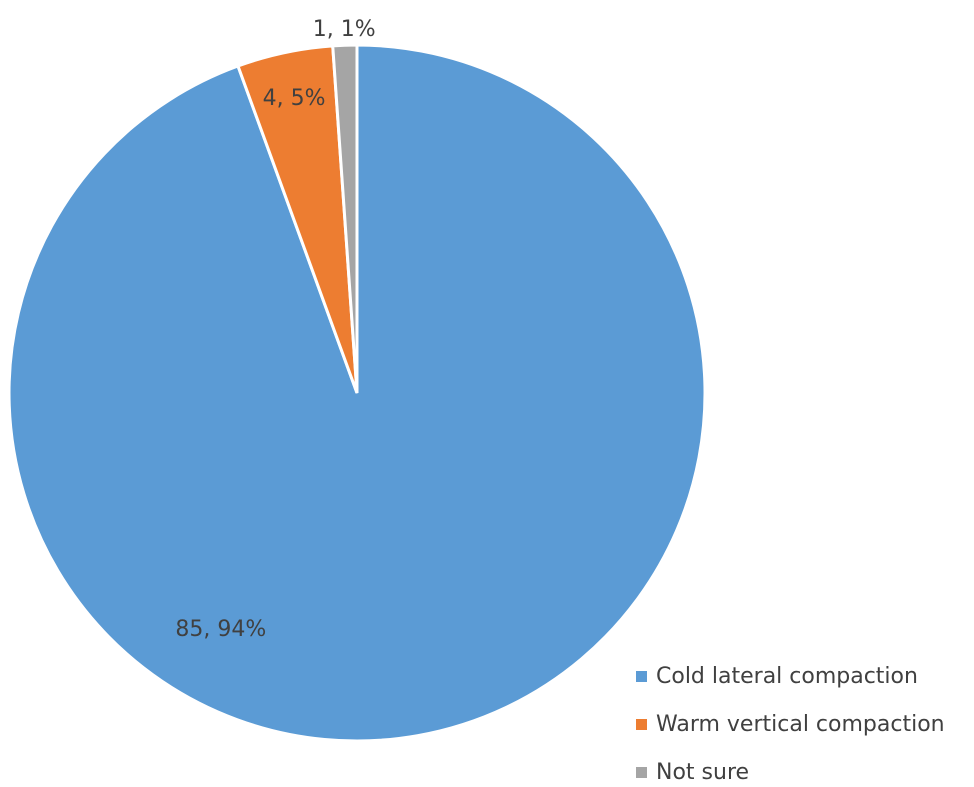 Image resolution: width=974 pixels, height=787 pixels. I want to click on data-label-warm-vertical-compaction: 4, 5%, so click(294, 98).